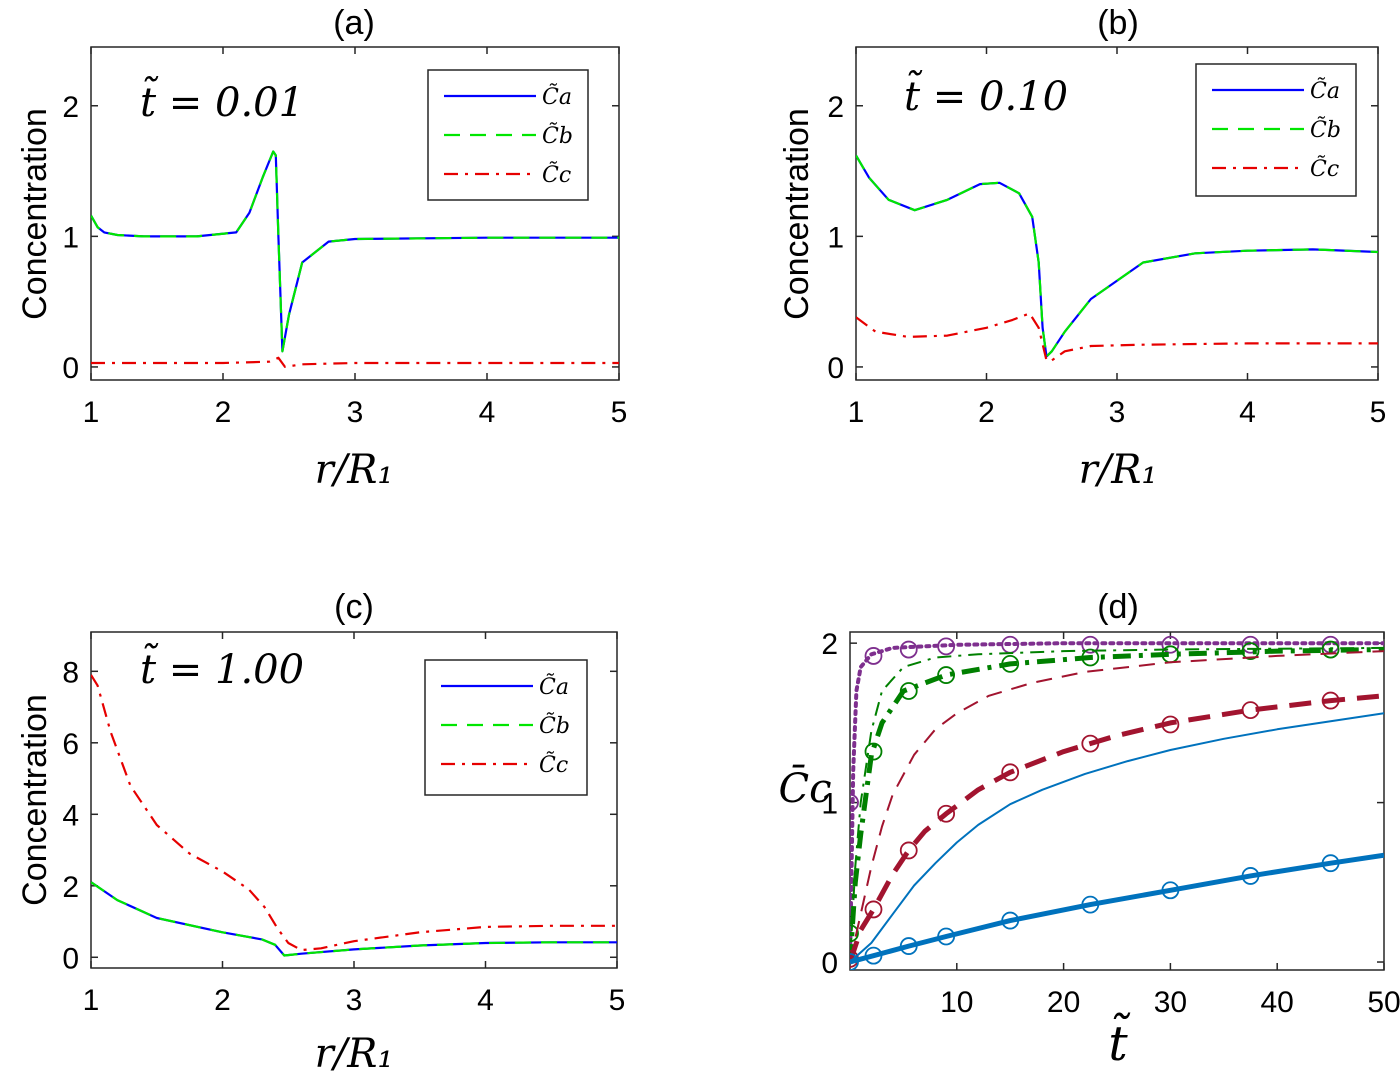  I want to click on legend-b: C̃a C̃b C̃c, so click(1276, 130).